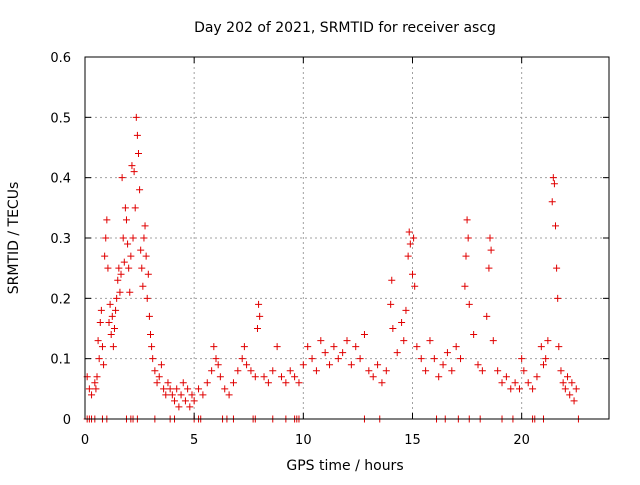 This screenshot has width=640, height=485. What do you see at coordinates (60, 360) in the screenshot?
I see `y-tick-label: 0.1` at bounding box center [60, 360].